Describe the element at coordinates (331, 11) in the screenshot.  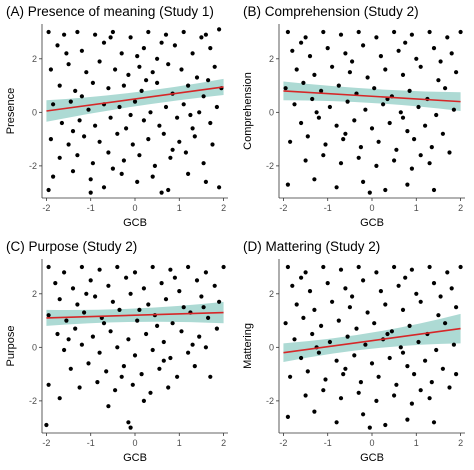
I see `panel-title: (B) Comprehension (Study 2)` at that location.